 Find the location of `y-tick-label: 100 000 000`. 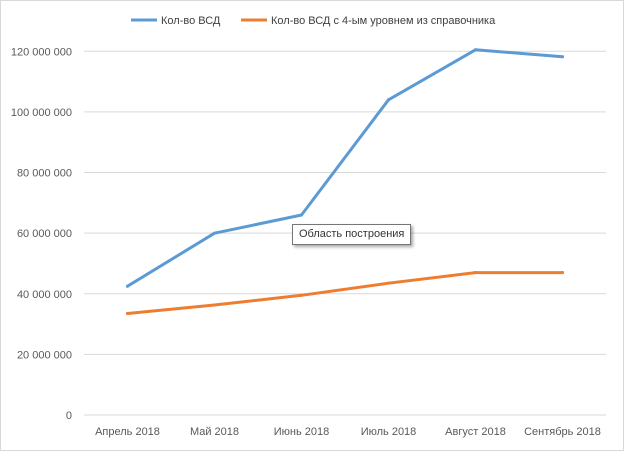

y-tick-label: 100 000 000 is located at coordinates (41, 113).